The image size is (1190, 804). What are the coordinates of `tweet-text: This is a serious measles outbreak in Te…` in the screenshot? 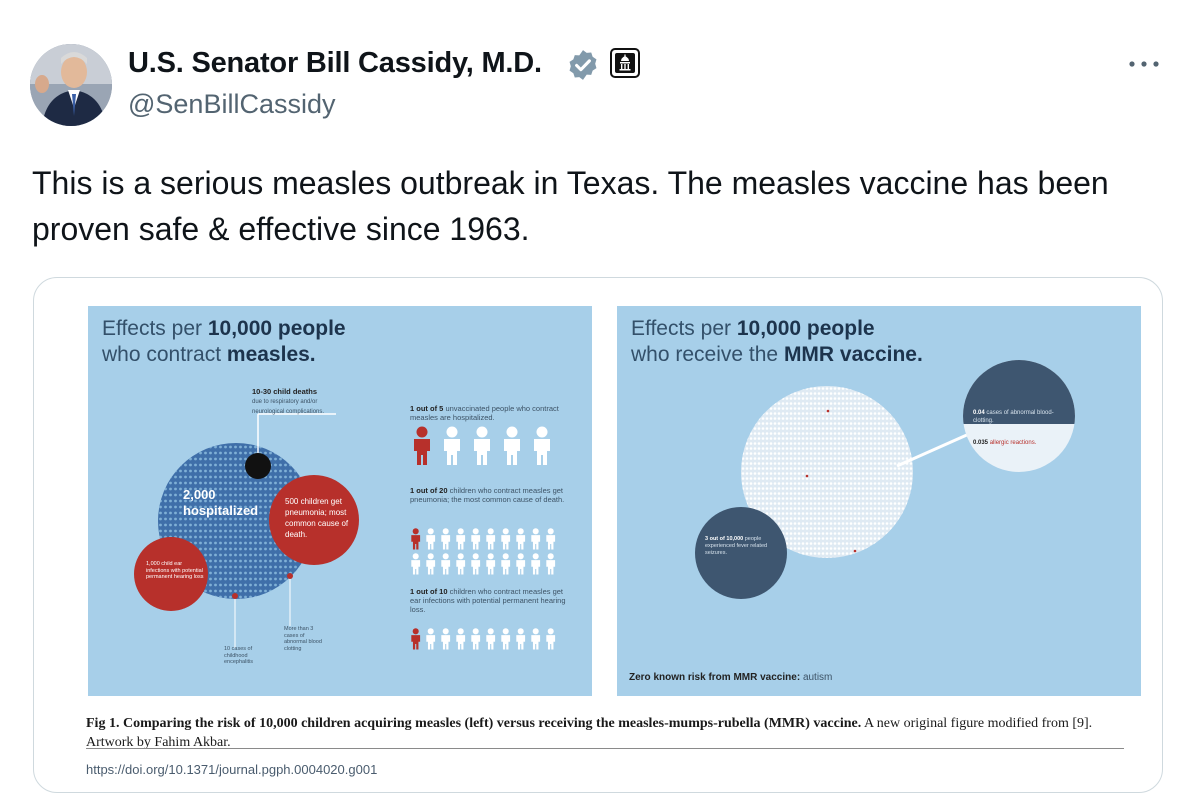 It's located at (570, 206).